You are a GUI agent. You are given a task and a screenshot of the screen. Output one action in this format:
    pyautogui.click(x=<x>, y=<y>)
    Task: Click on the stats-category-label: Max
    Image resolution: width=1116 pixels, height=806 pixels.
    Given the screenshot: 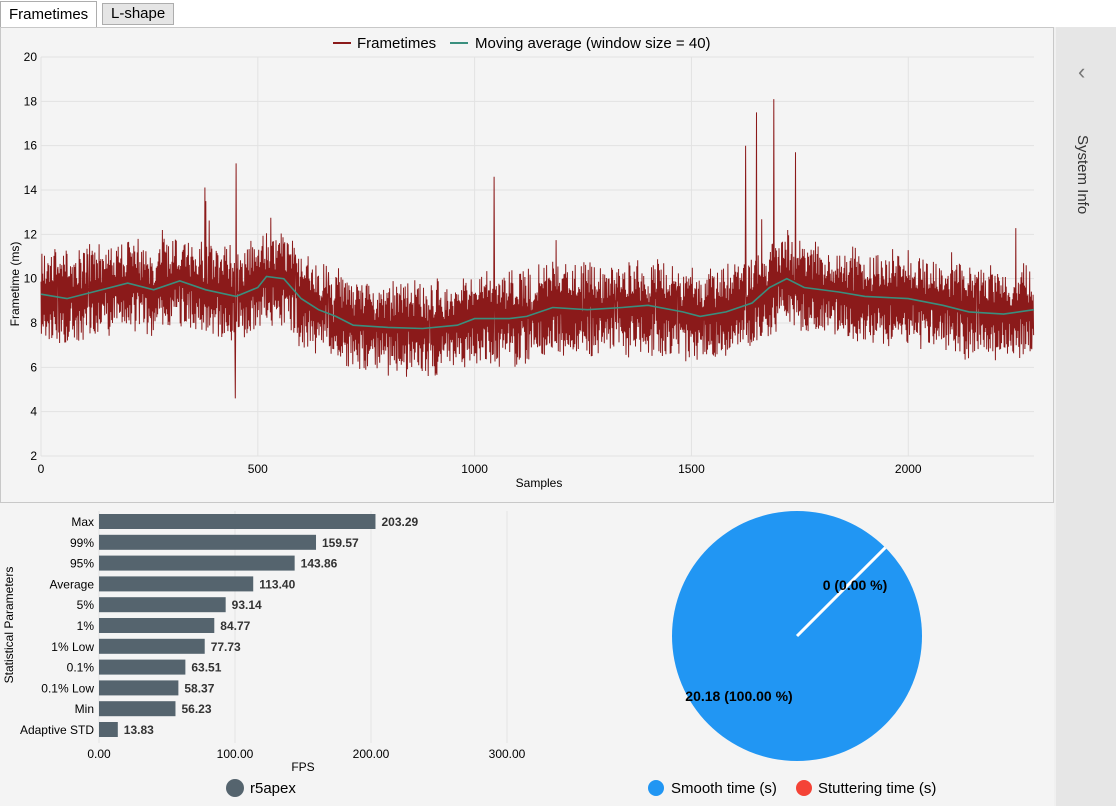 What is the action you would take?
    pyautogui.click(x=82, y=522)
    